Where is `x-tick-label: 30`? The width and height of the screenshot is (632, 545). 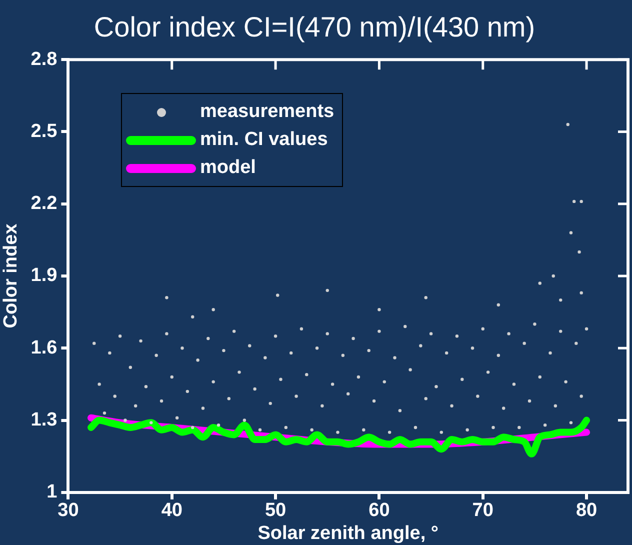
x-tick-label: 30 is located at coordinates (68, 511).